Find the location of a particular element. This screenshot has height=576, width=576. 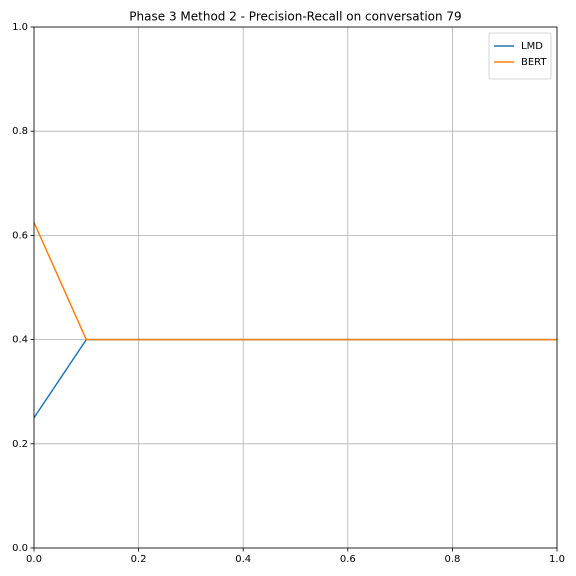

y-tick-label: 0.4 is located at coordinates (20, 340).